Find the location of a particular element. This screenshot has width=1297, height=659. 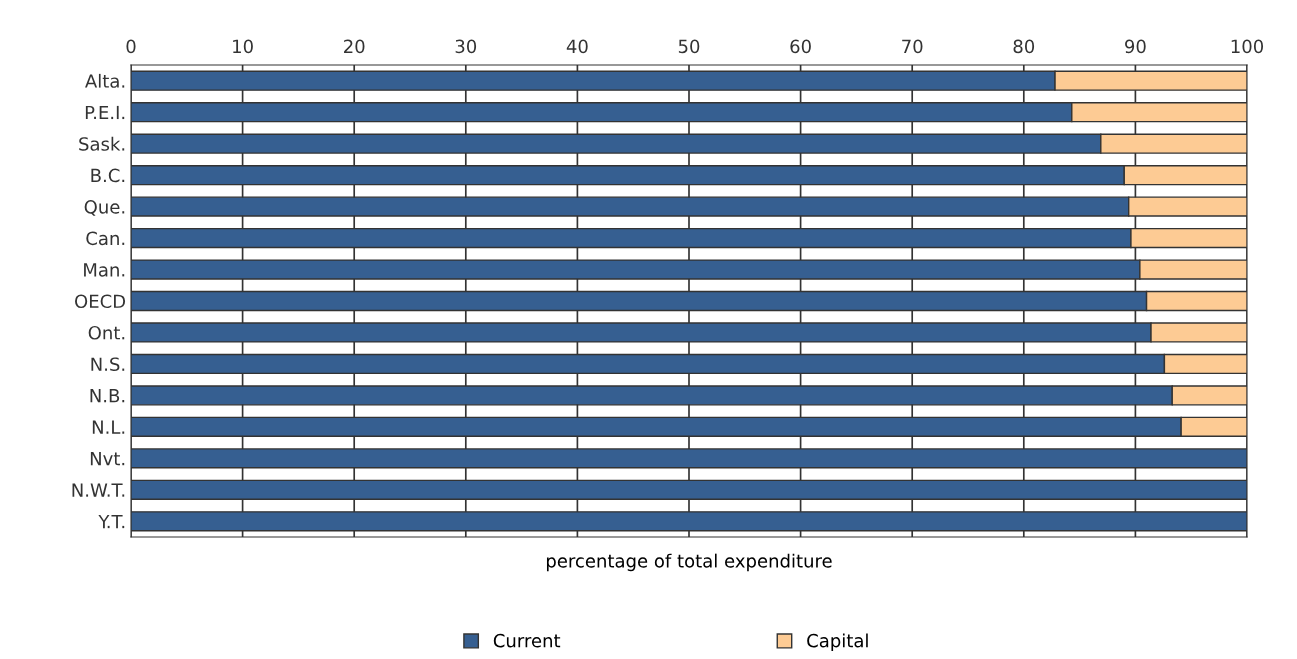

y-tick-label: Man. is located at coordinates (104, 270).